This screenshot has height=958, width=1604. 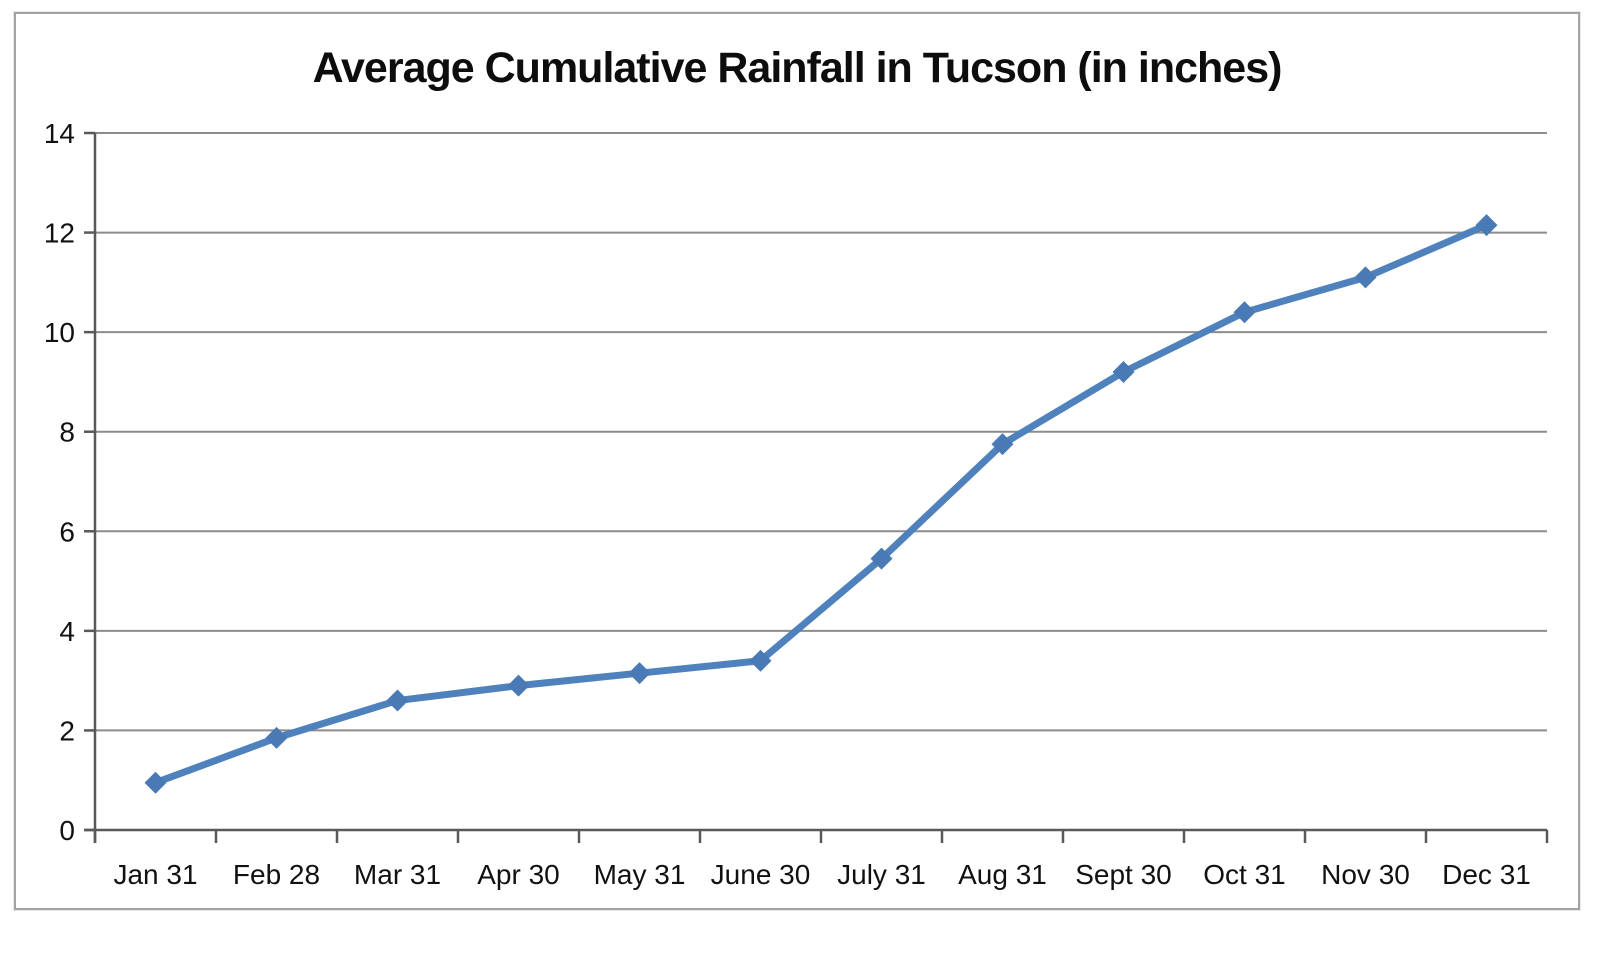 What do you see at coordinates (67, 830) in the screenshot?
I see `y-tick-label: 0` at bounding box center [67, 830].